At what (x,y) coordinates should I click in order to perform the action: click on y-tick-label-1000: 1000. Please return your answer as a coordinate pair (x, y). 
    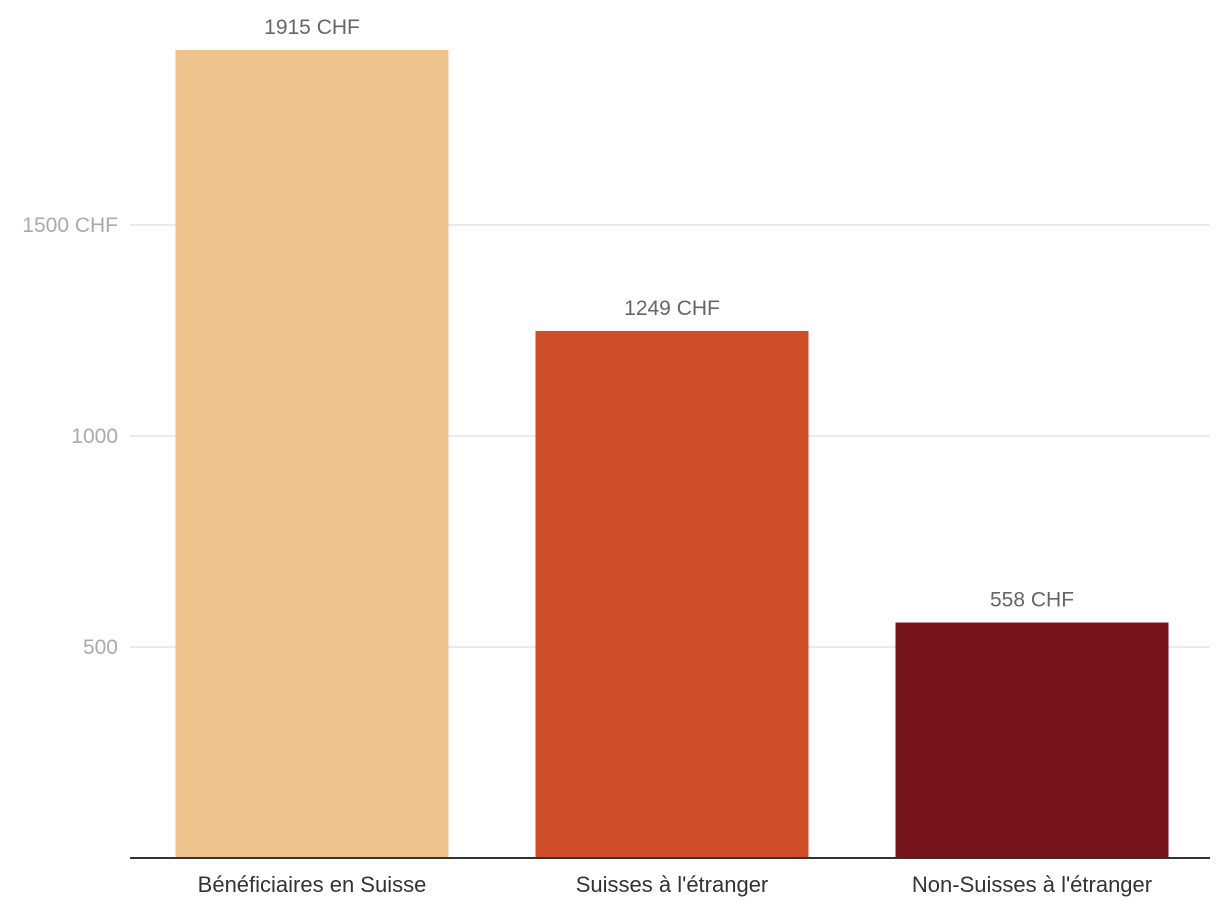
    Looking at the image, I should click on (94, 436).